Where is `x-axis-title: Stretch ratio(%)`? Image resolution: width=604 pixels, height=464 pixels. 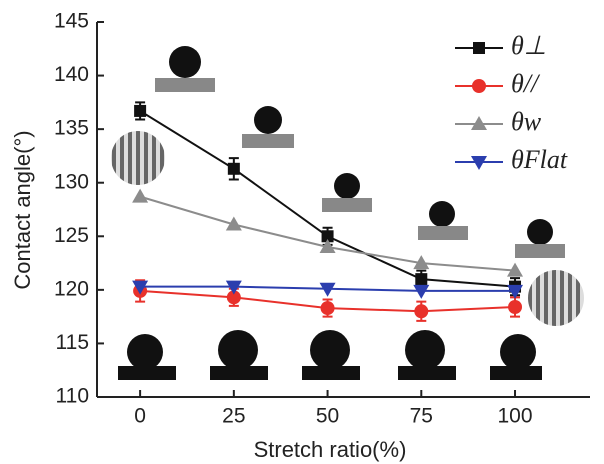
x-axis-title: Stretch ratio(%) is located at coordinates (330, 449).